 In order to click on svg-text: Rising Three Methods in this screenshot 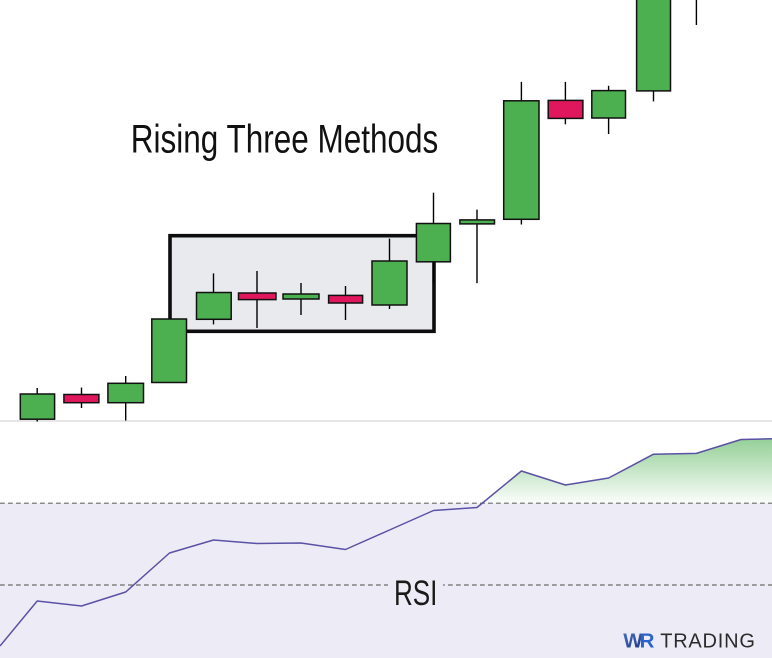, I will do `click(285, 140)`.